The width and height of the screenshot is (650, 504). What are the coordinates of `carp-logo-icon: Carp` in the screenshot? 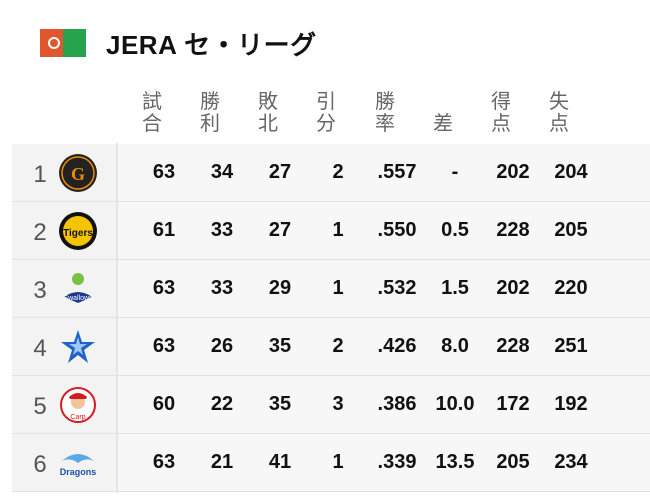 It's located at (78, 405).